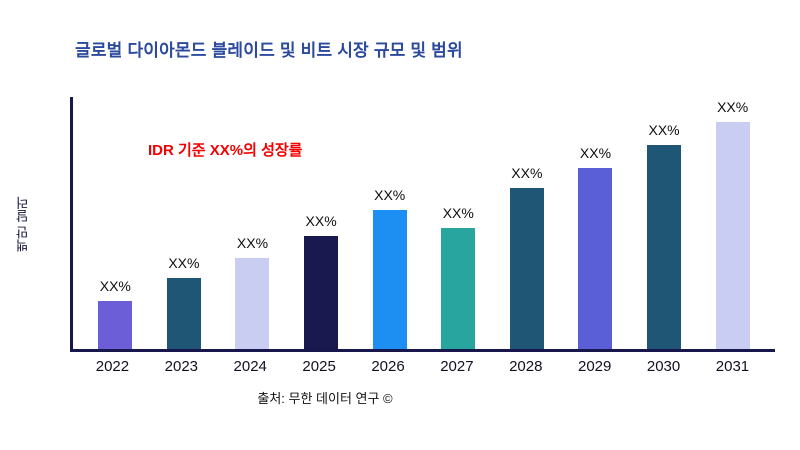 The image size is (800, 450). I want to click on bar-2025, so click(321, 292).